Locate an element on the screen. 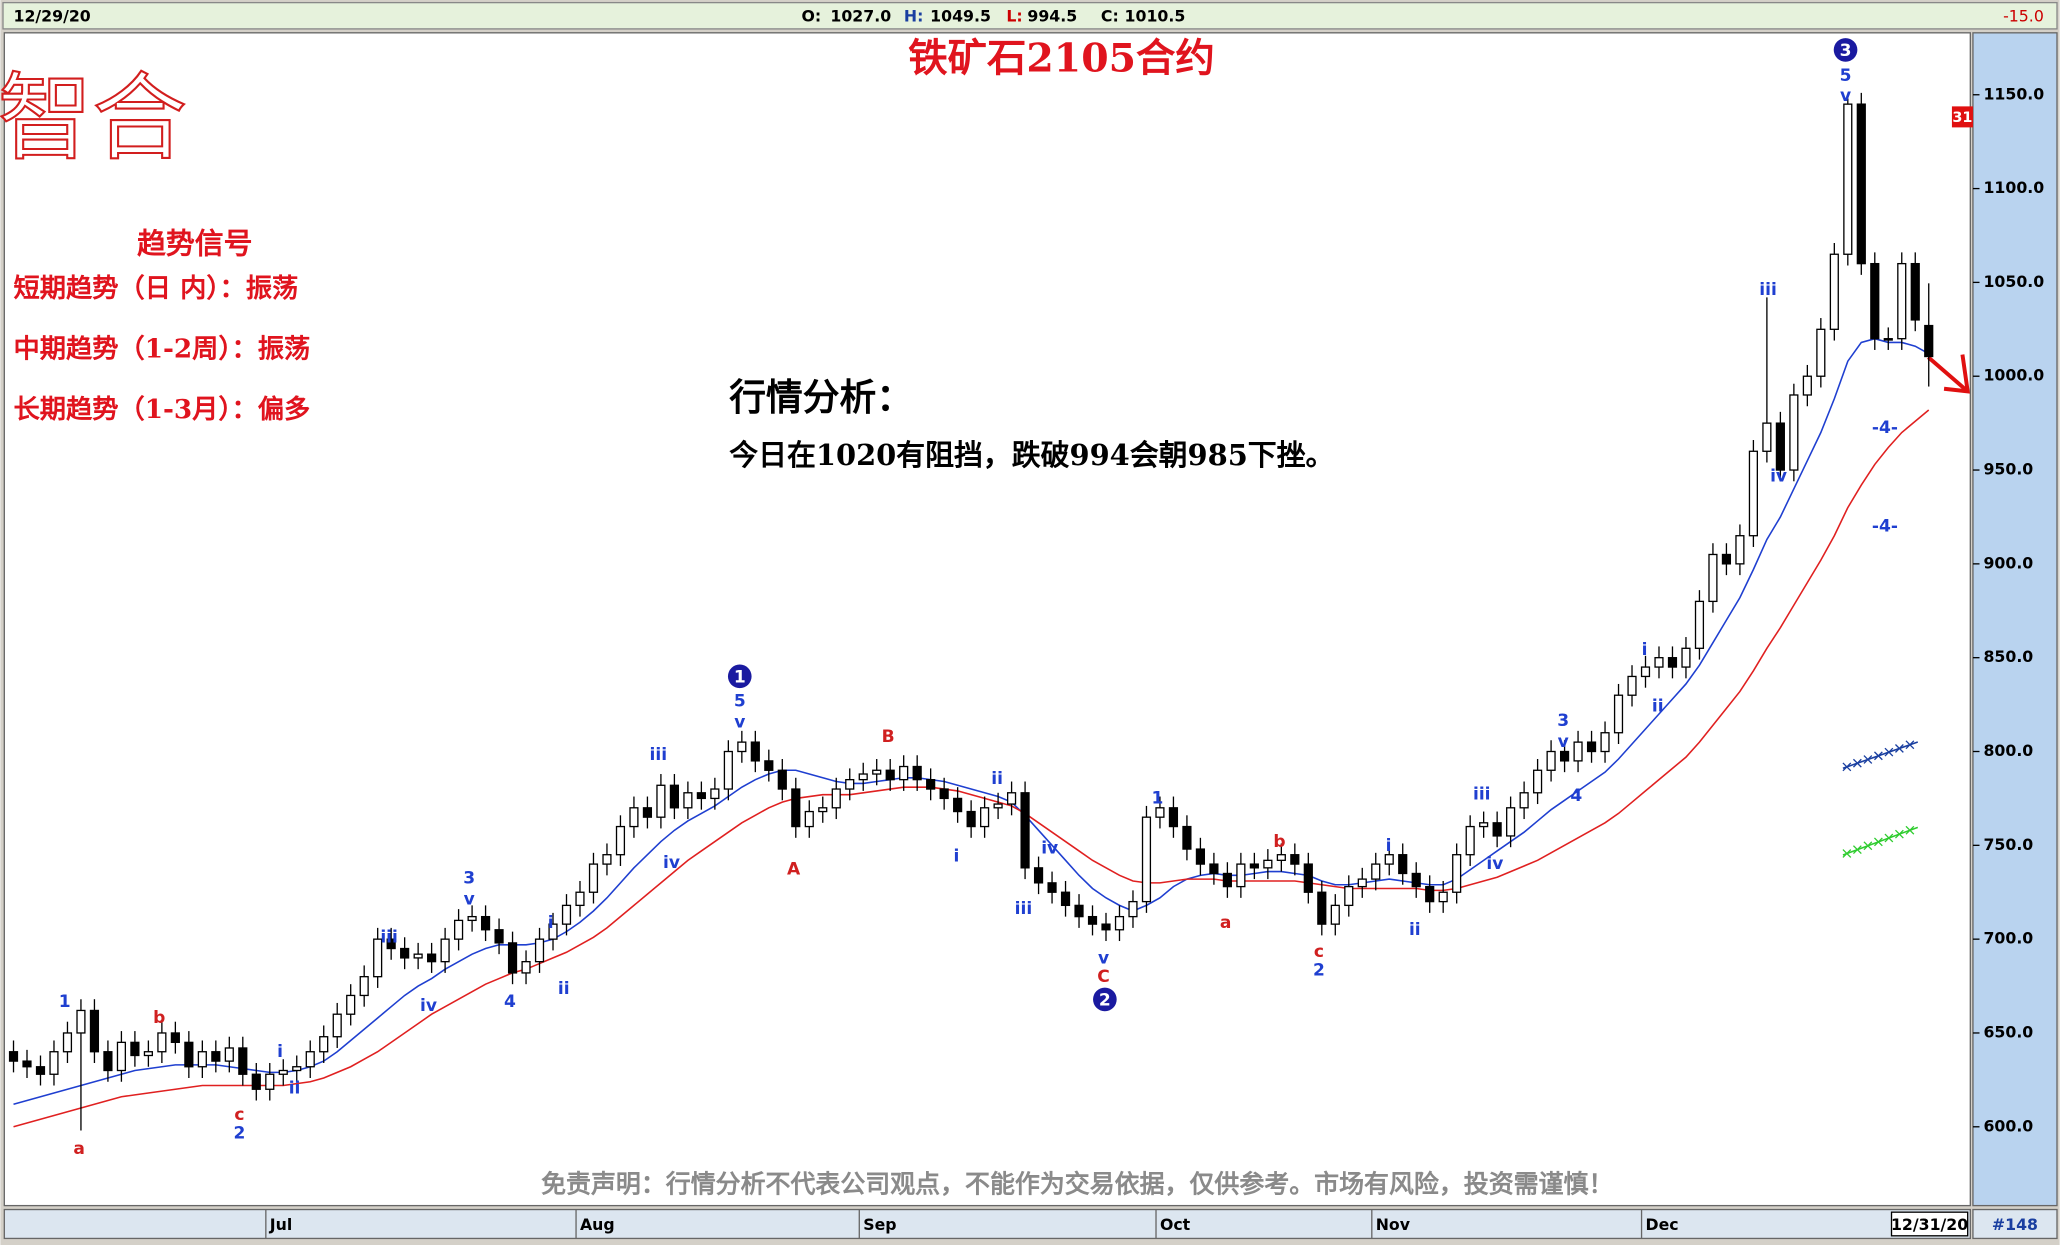 The width and height of the screenshot is (2060, 1245). green-channel-mark is located at coordinates (1880, 841).